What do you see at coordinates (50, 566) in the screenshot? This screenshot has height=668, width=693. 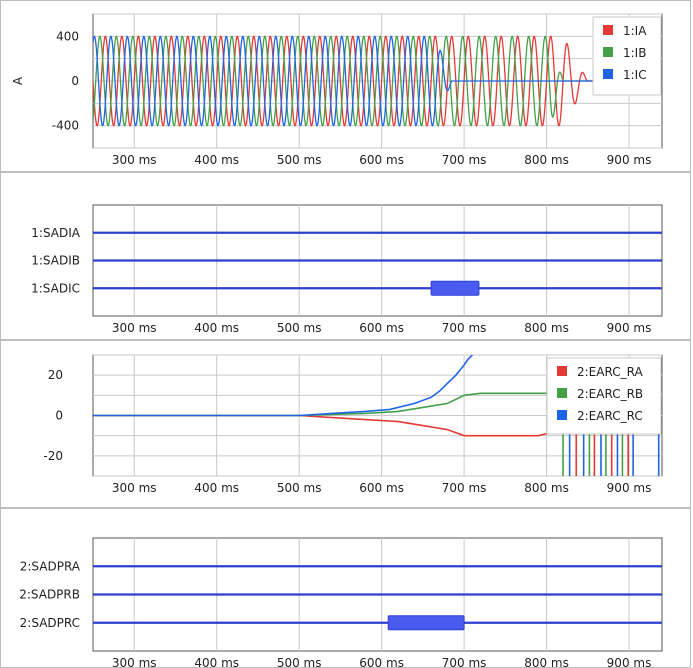 I see `channel-label: 2:SADPRA` at bounding box center [50, 566].